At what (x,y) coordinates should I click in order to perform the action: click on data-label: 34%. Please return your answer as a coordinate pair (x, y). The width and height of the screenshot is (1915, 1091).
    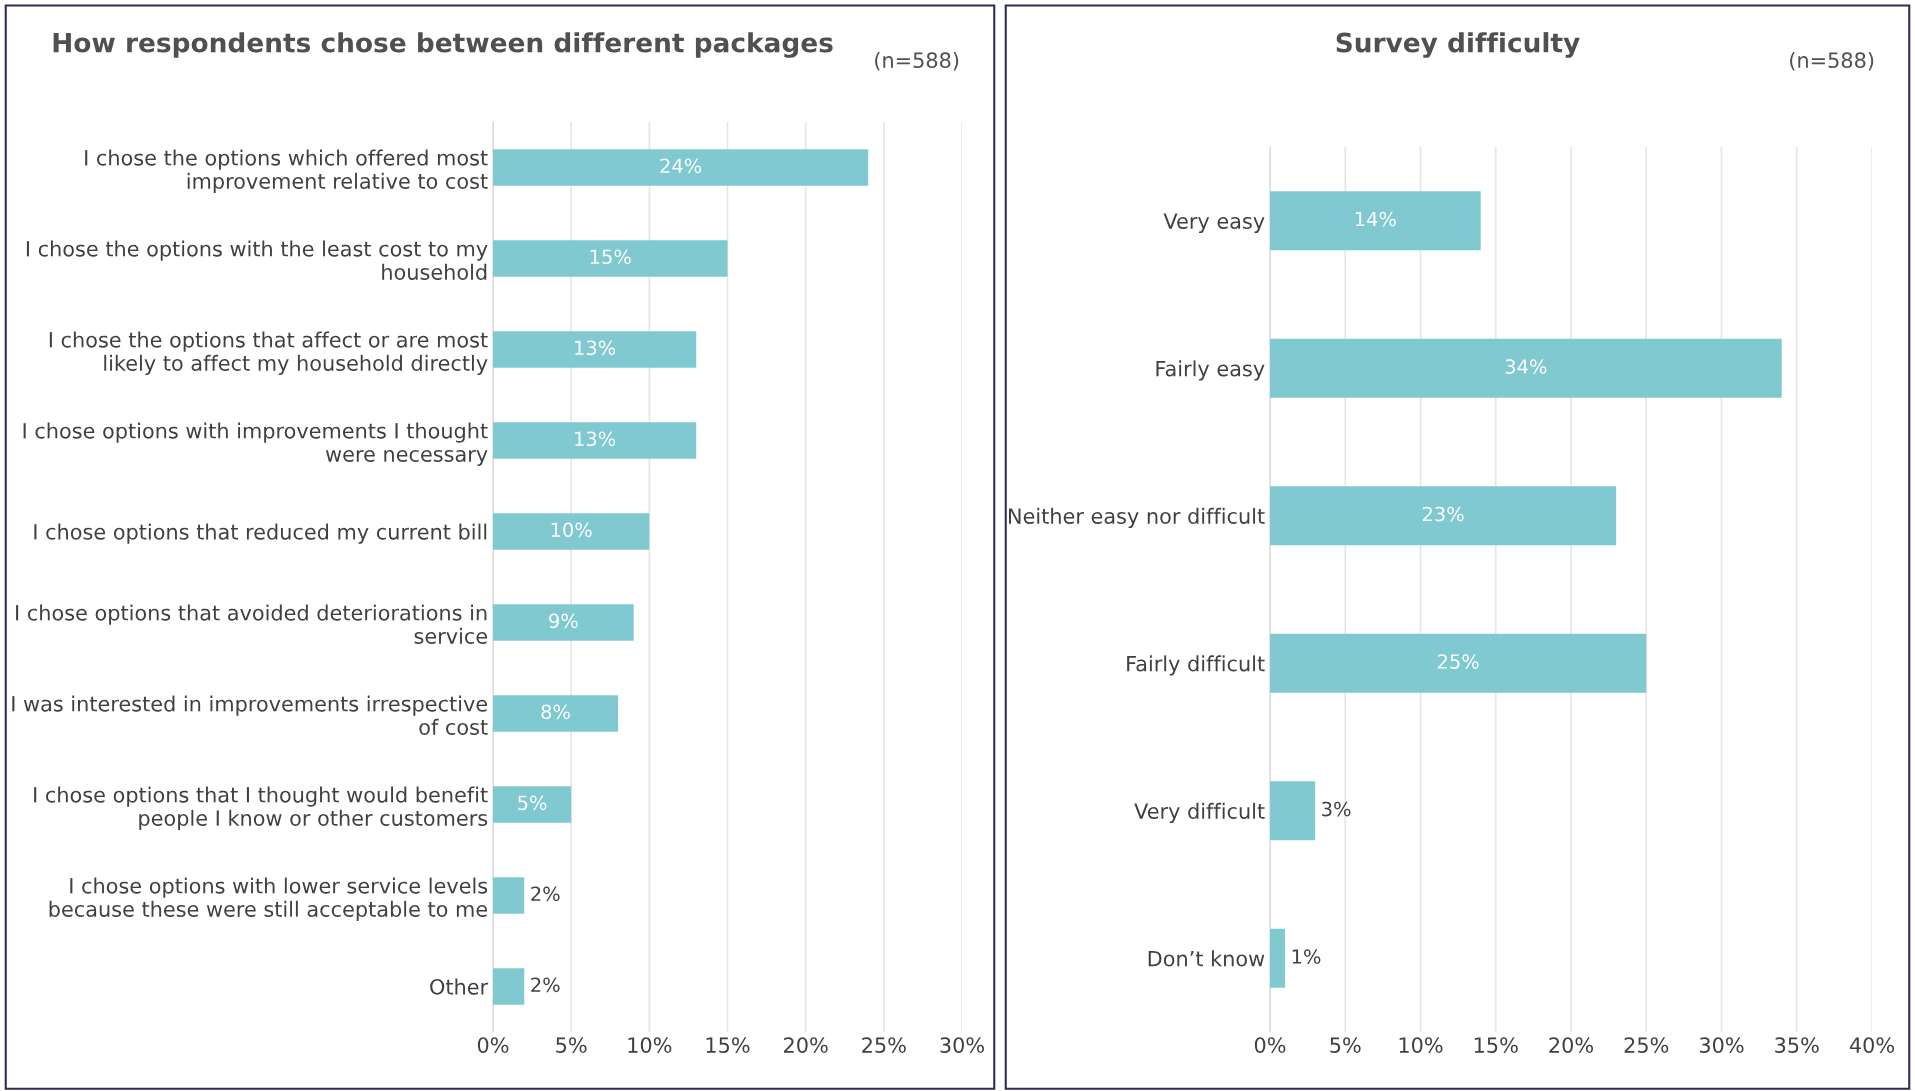
    Looking at the image, I should click on (1526, 366).